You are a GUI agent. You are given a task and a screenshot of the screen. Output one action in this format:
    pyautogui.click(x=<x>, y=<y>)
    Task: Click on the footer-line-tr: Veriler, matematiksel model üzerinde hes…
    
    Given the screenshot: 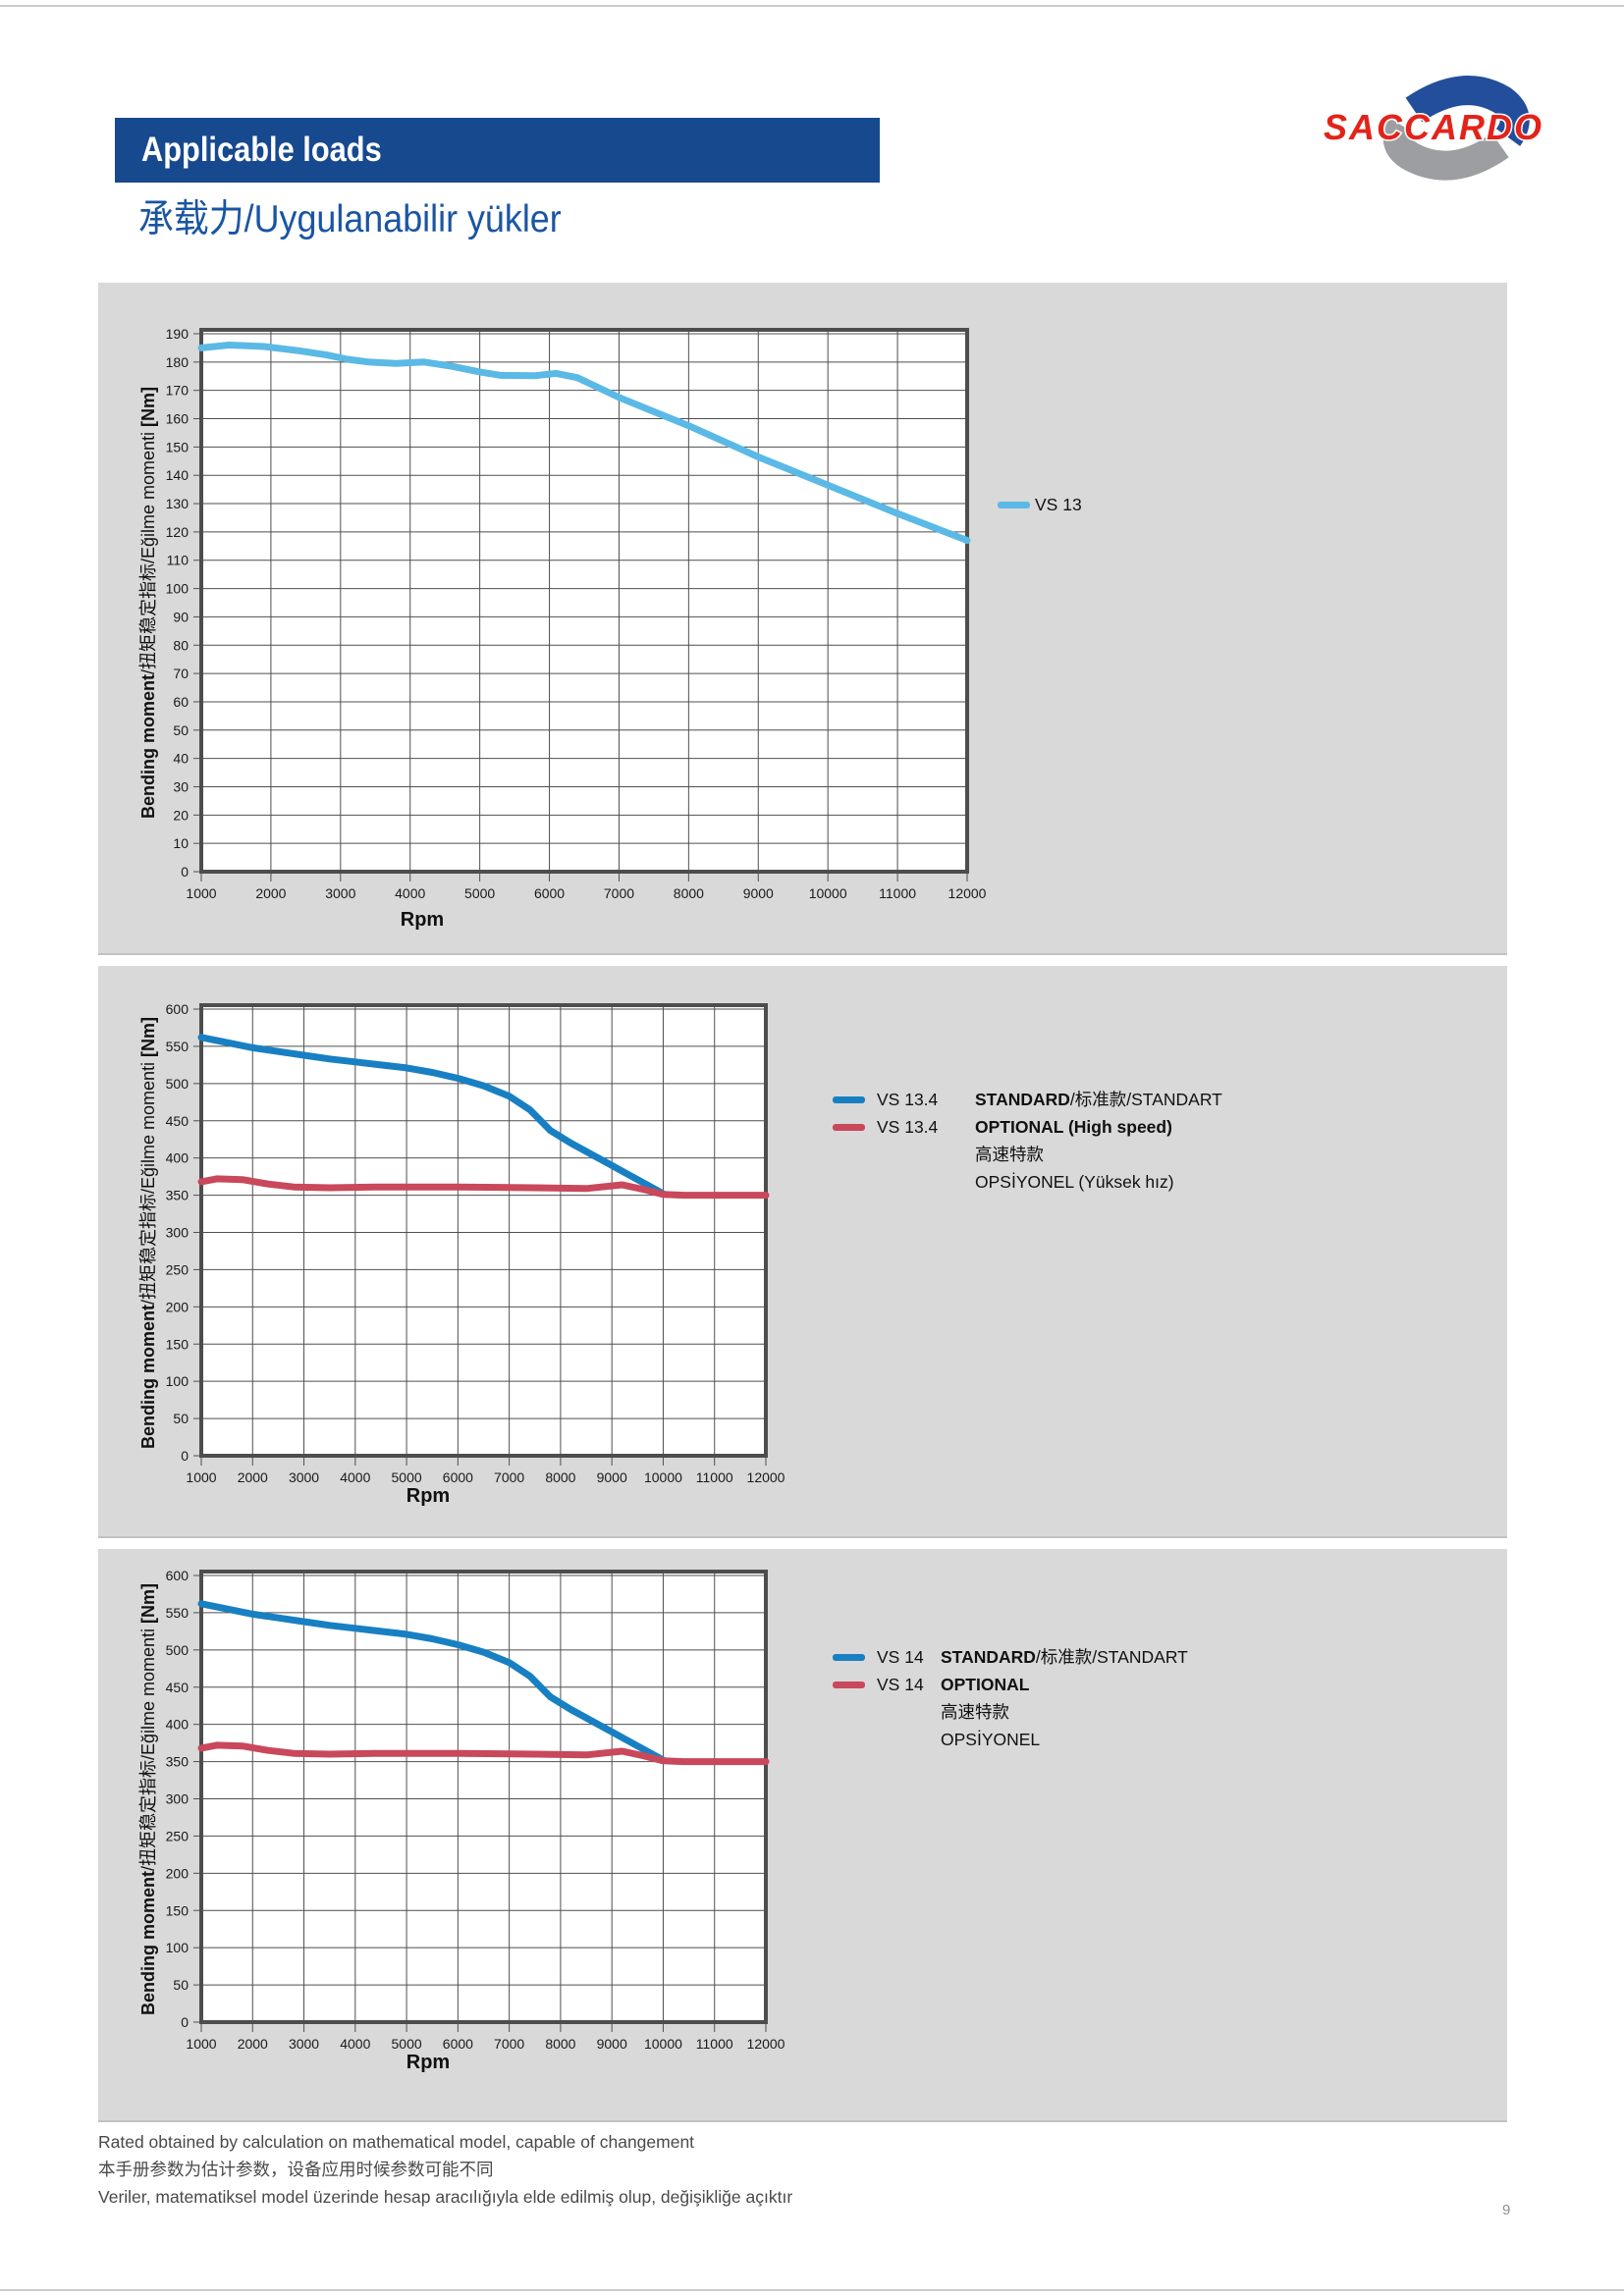 What is the action you would take?
    pyautogui.click(x=445, y=2197)
    